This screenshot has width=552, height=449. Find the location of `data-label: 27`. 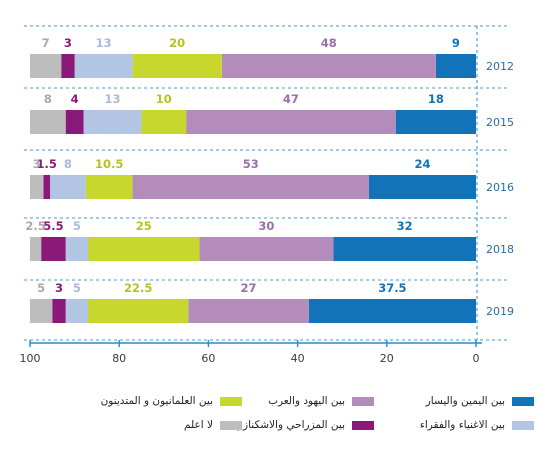

data-label: 27 is located at coordinates (249, 288).